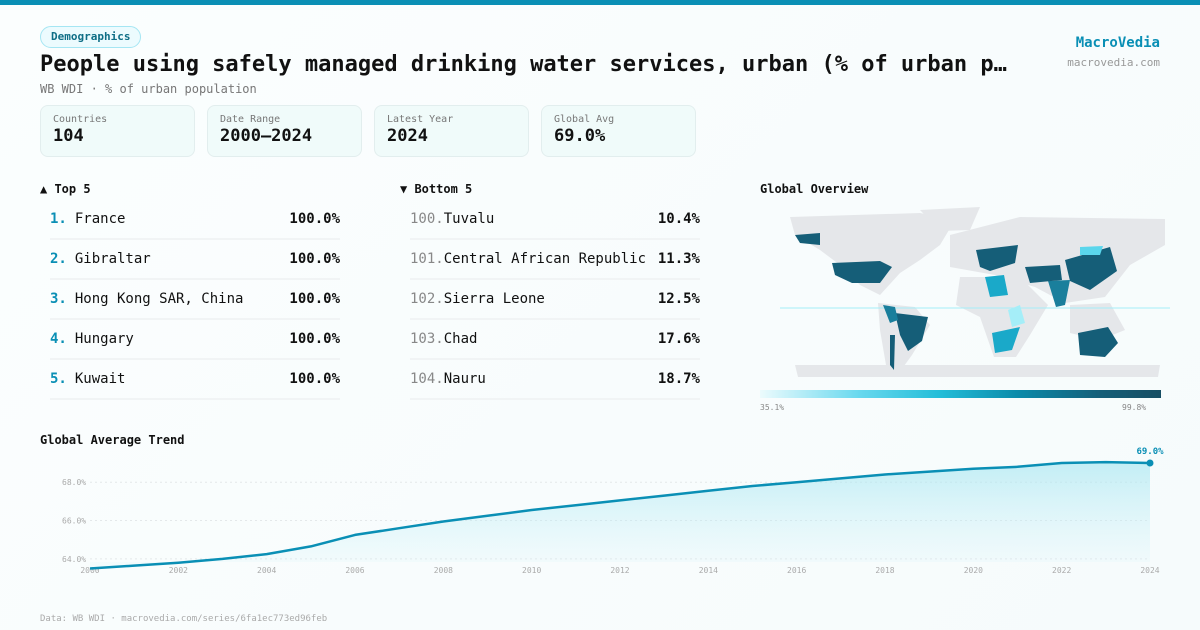 Image resolution: width=1200 pixels, height=630 pixels. Describe the element at coordinates (427, 299) in the screenshot. I see `rank-number: 102.` at that location.